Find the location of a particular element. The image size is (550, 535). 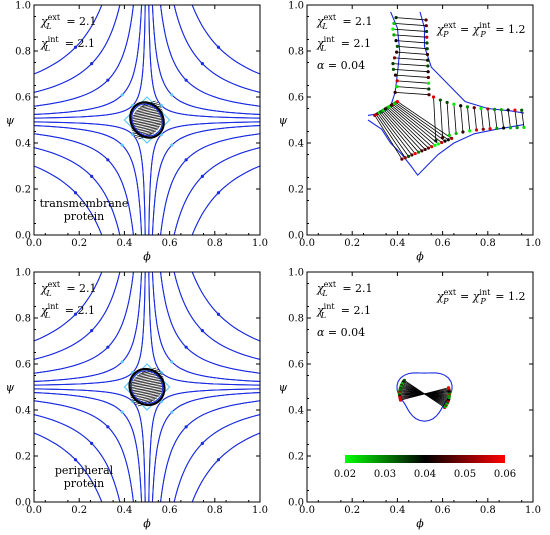

protein-label: transmembrane is located at coordinates (84, 203).